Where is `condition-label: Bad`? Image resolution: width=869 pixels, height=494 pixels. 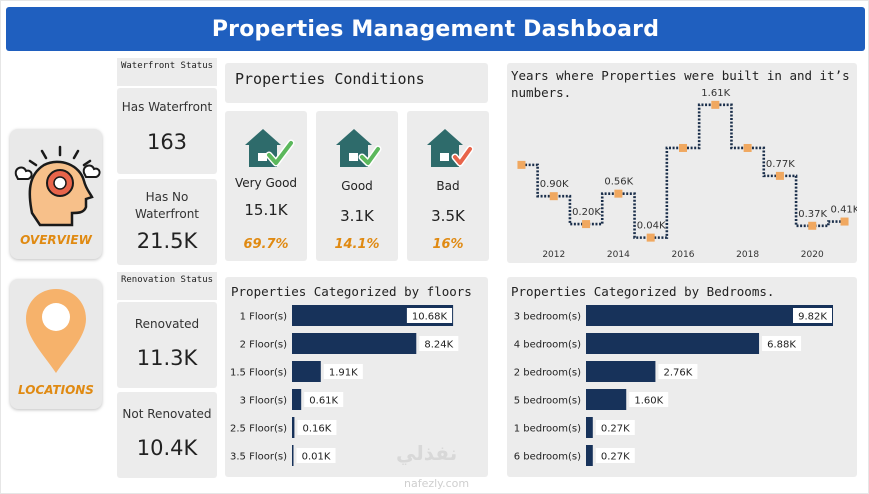
condition-label: Bad is located at coordinates (448, 186).